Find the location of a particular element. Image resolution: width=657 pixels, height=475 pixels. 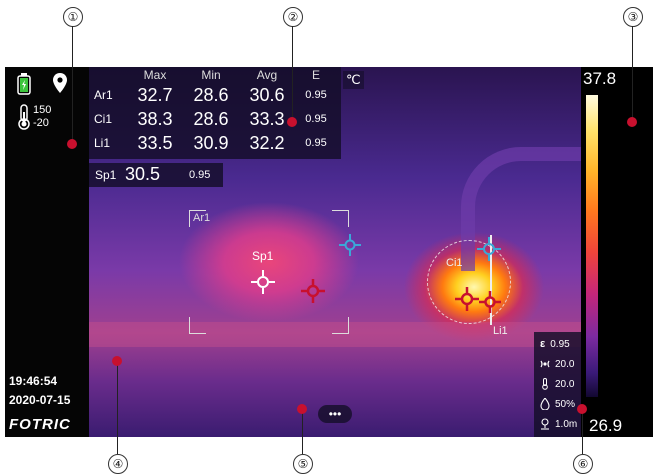

reflected-temp-value: 20.0 is located at coordinates (565, 364).